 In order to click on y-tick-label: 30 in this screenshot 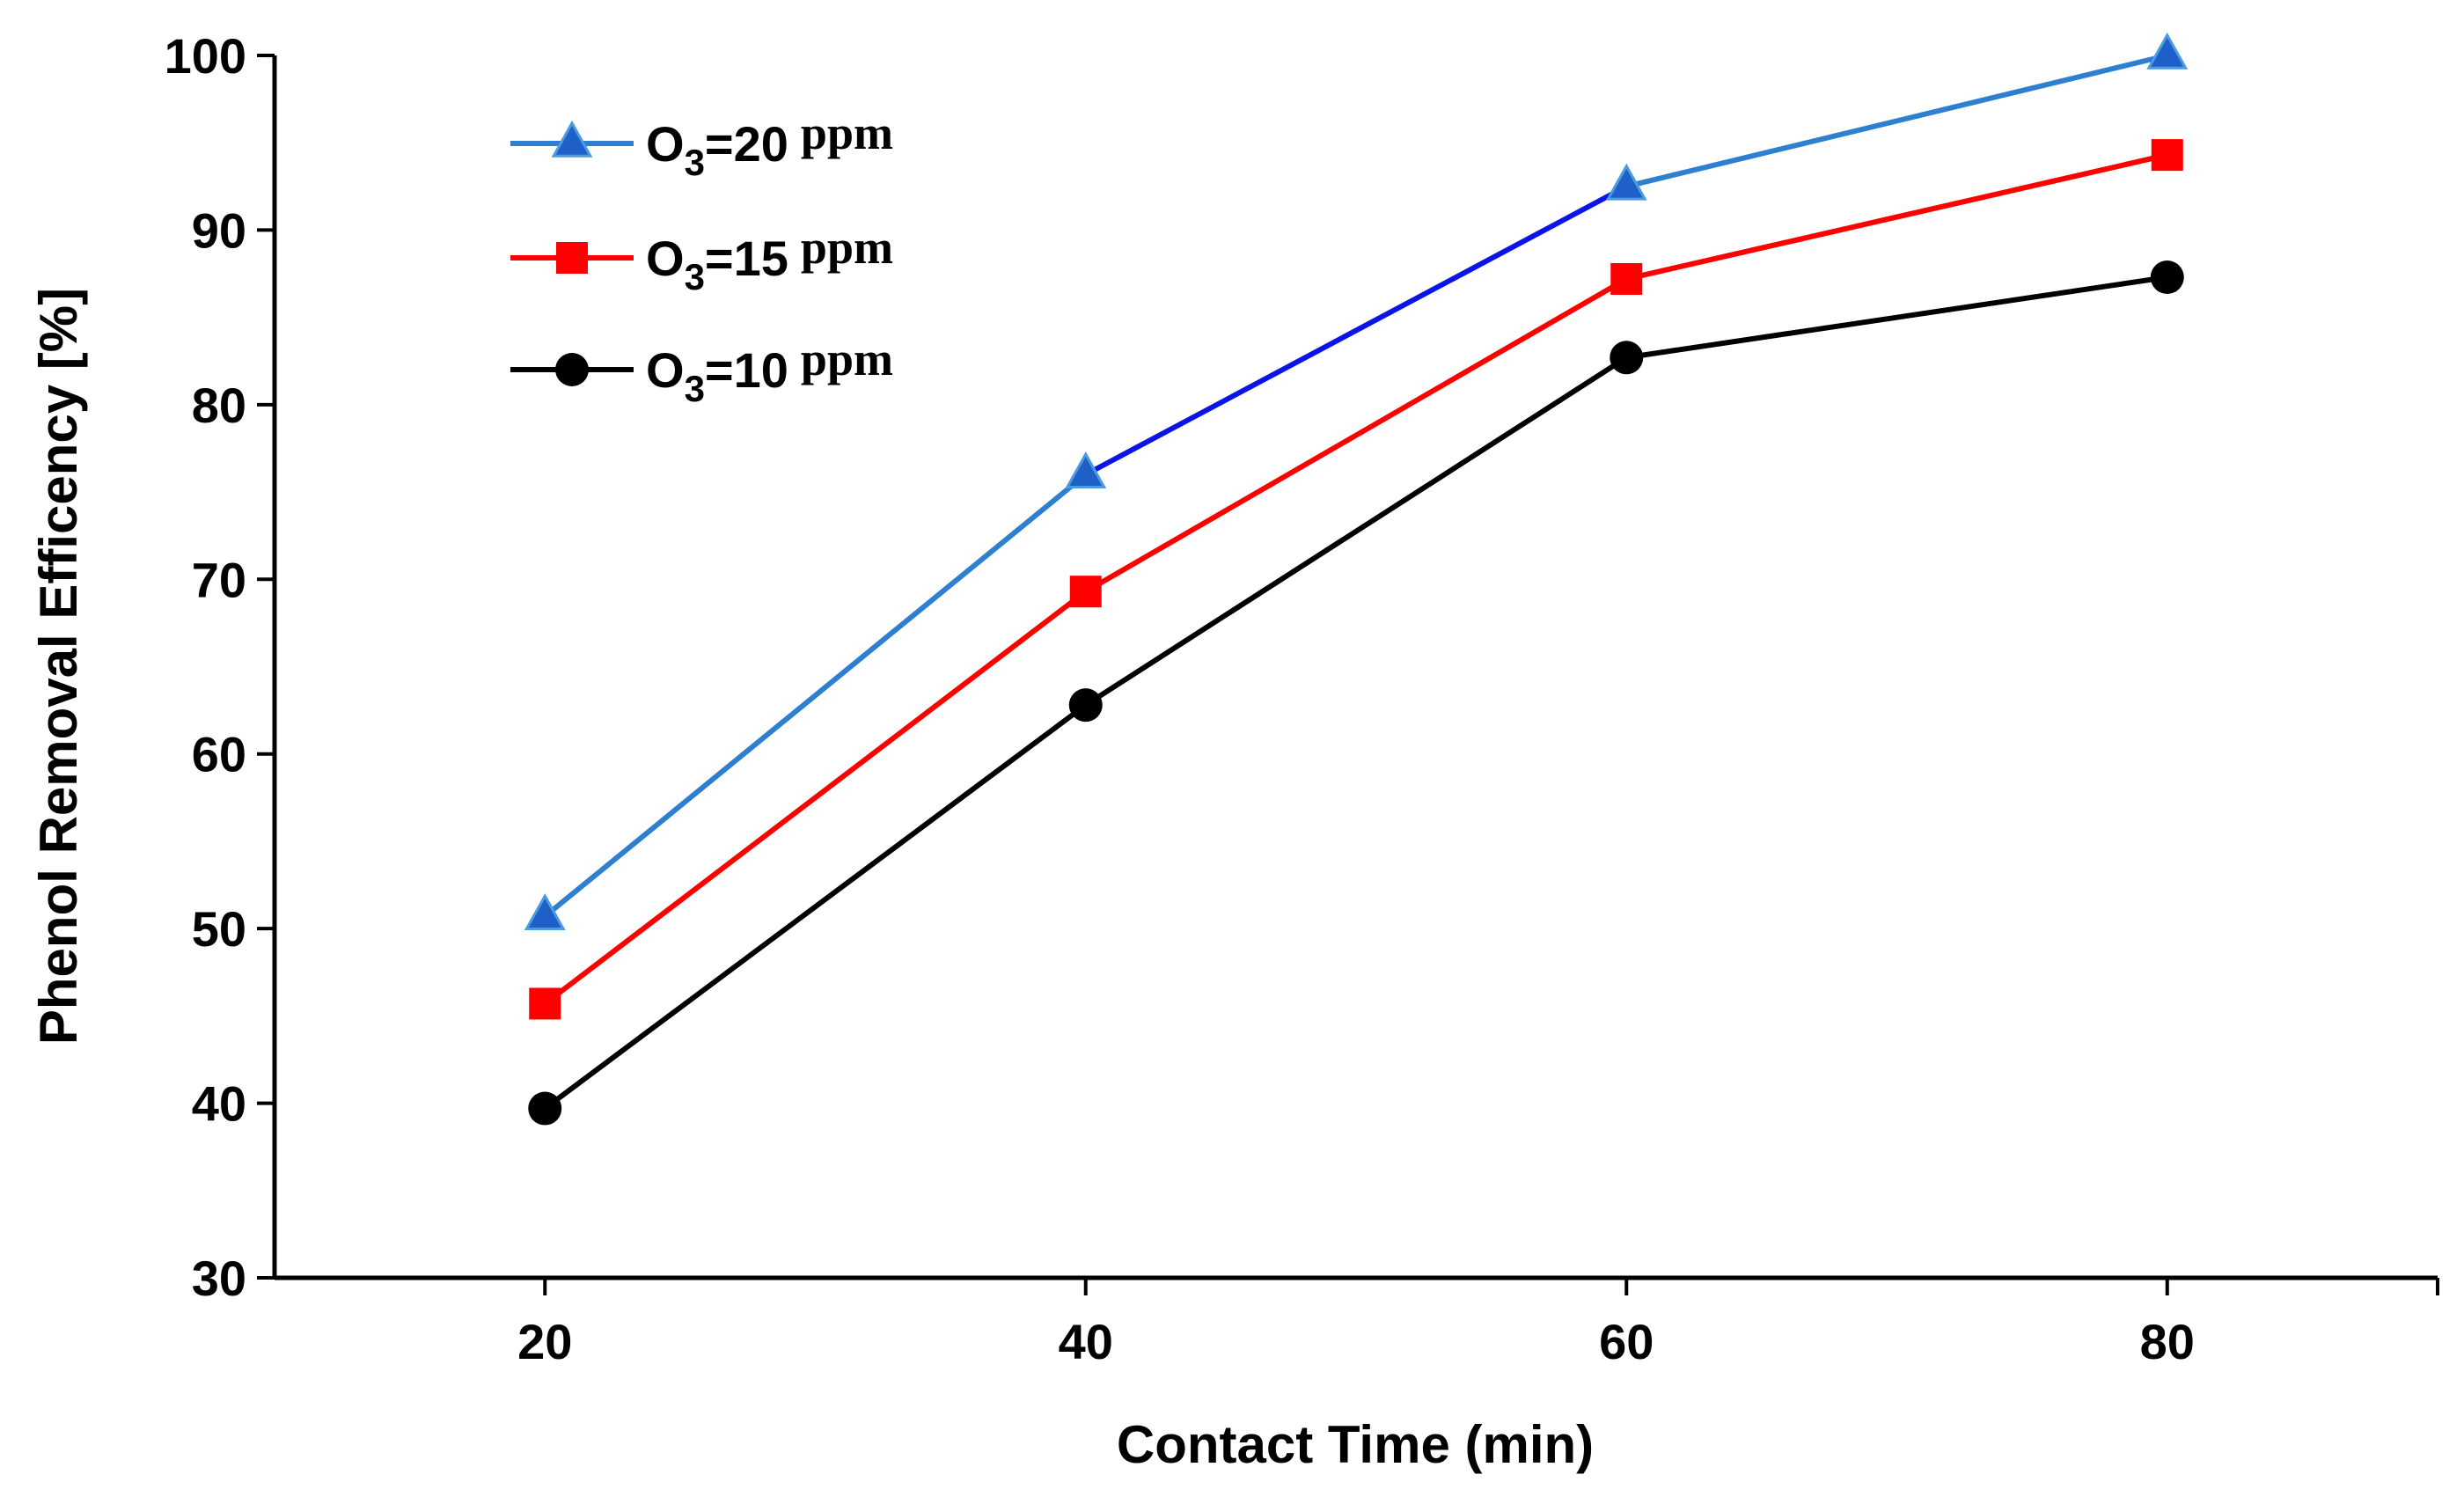, I will do `click(219, 1279)`.